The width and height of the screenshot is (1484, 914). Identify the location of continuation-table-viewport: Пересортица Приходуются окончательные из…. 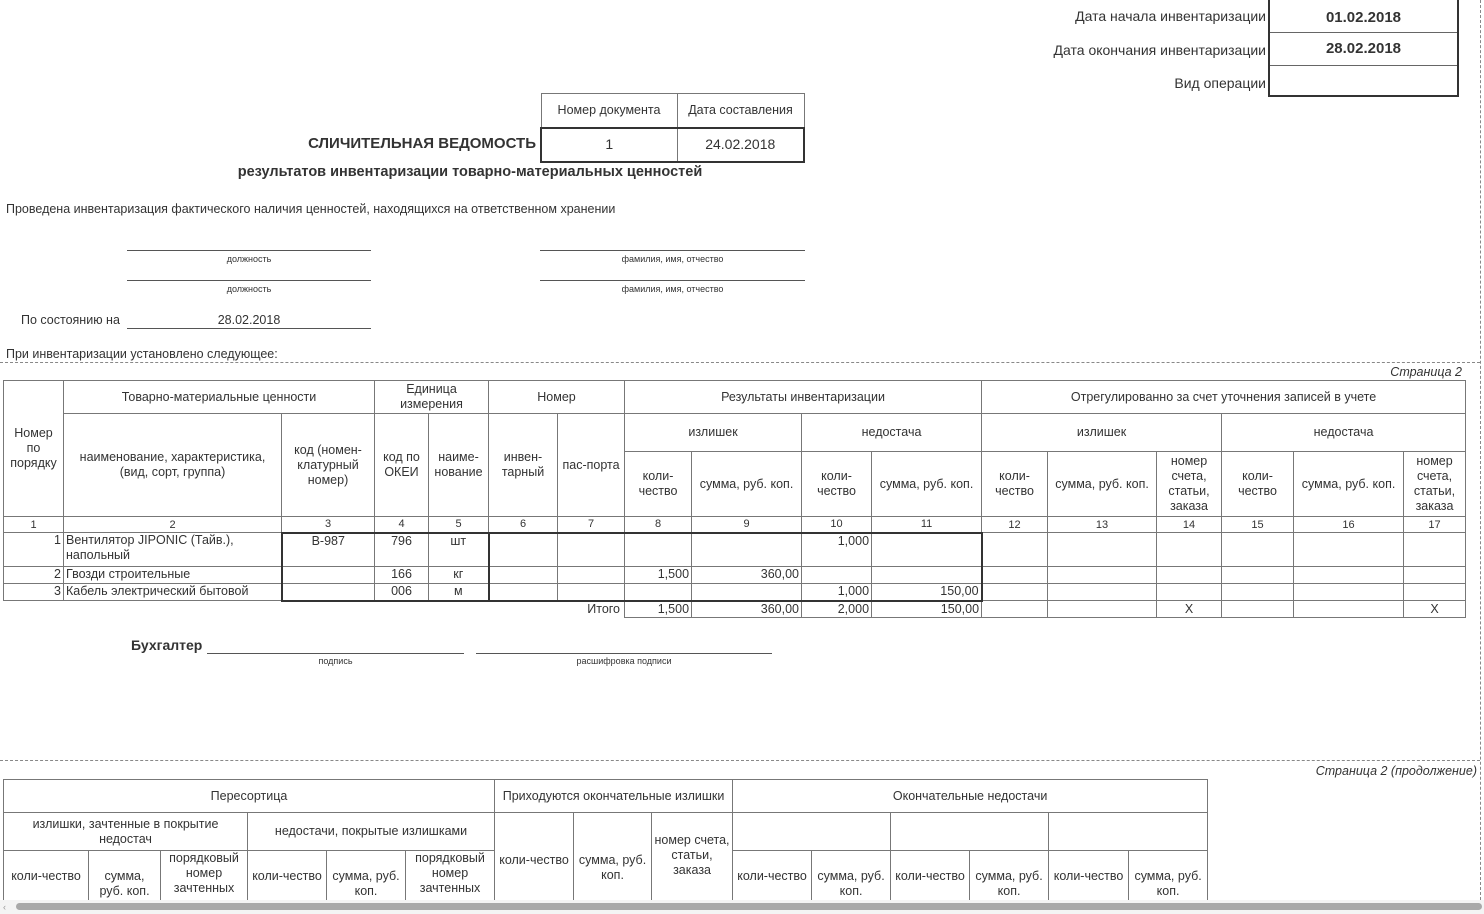
(610, 839).